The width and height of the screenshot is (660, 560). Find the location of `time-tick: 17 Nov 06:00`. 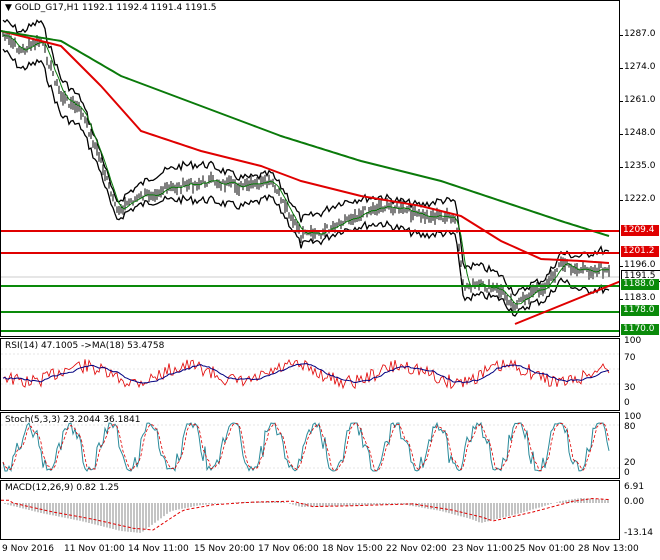

time-tick: 17 Nov 06:00 is located at coordinates (288, 549).